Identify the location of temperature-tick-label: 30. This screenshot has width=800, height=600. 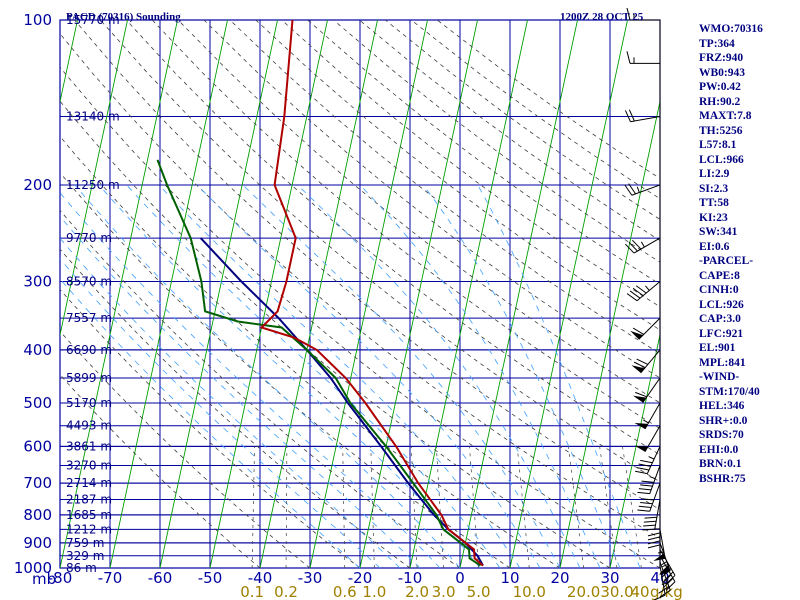
(609, 578).